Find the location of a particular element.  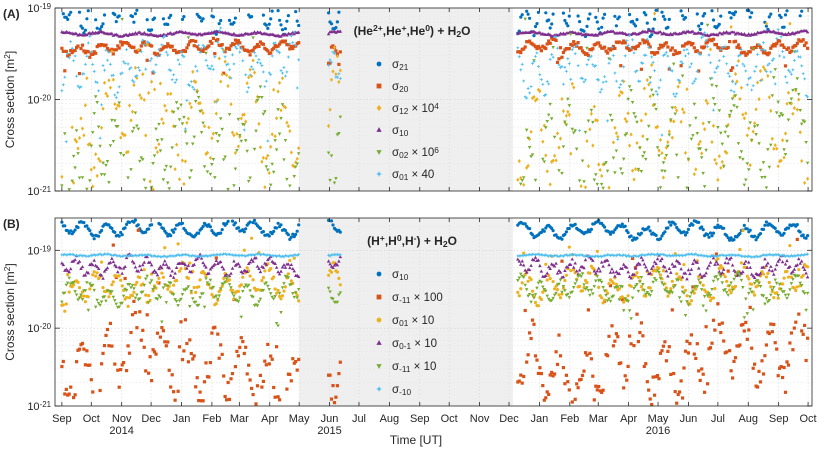

y-axis-label: Cross section [m2] is located at coordinates (9, 100).